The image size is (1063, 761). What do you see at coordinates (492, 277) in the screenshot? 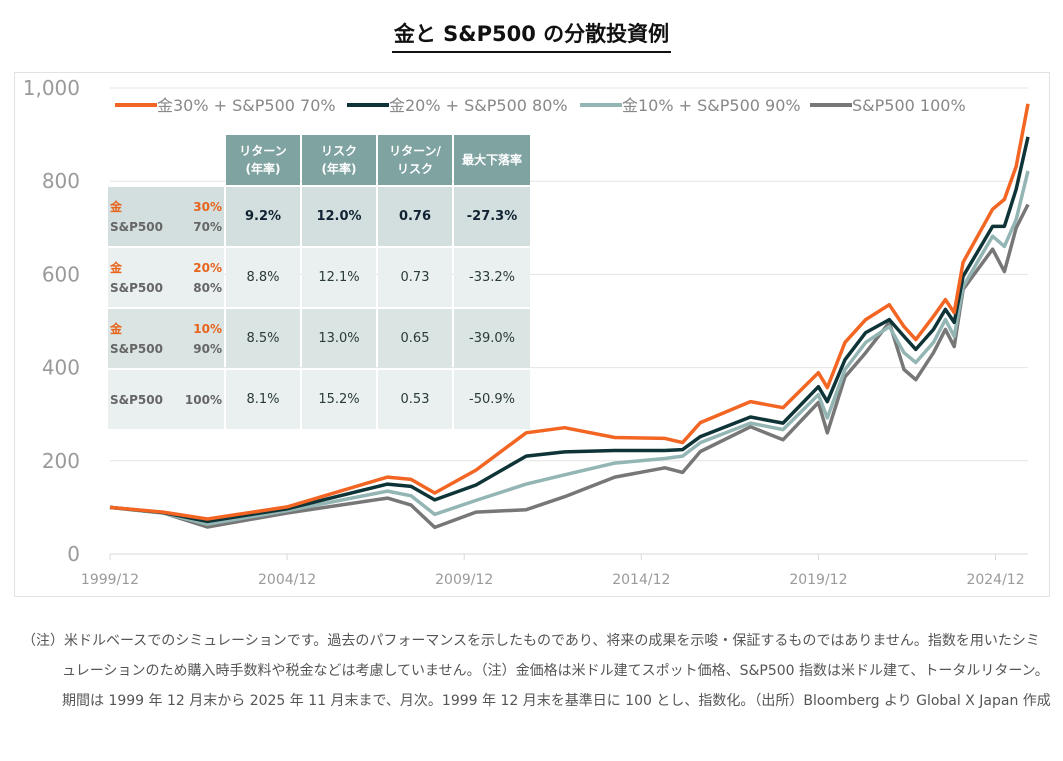
I see `table-cell: -33.2%` at bounding box center [492, 277].